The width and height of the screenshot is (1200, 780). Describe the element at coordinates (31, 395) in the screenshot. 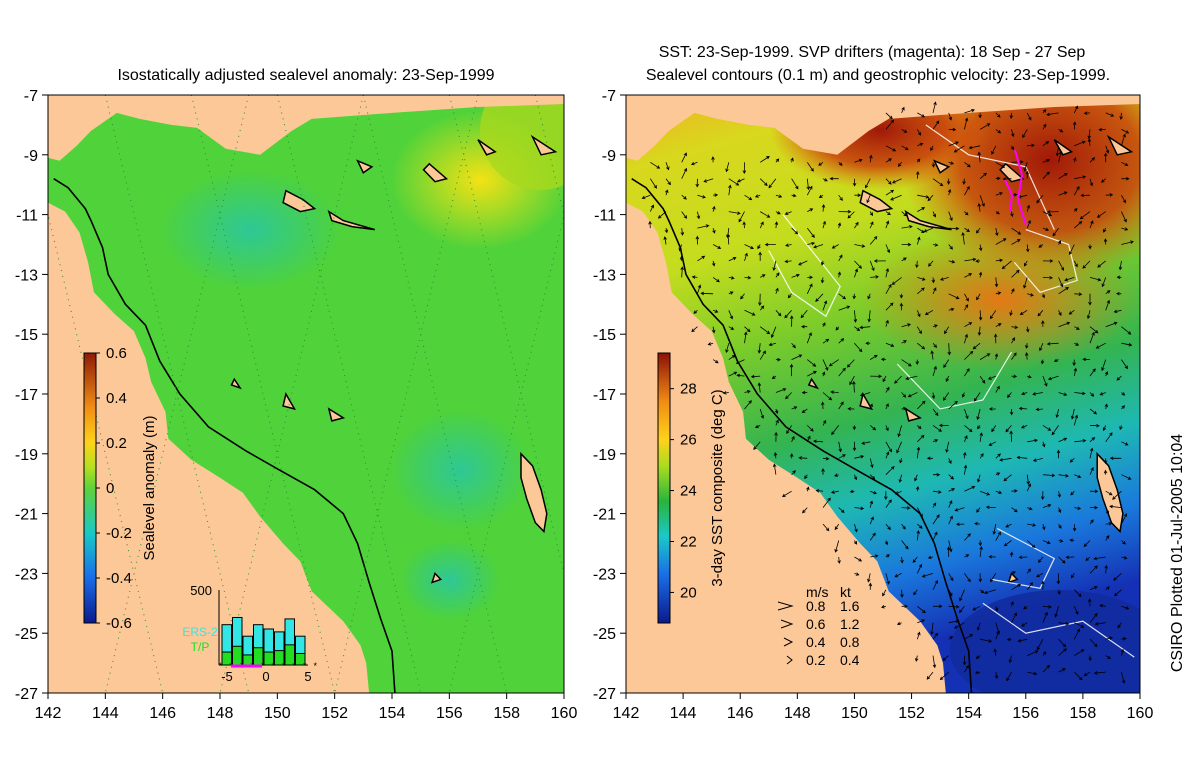

I see `sla-lat-axis: -7 -9 -11 -13 -15 -17 -19 -21 -23 -25 -27` at that location.